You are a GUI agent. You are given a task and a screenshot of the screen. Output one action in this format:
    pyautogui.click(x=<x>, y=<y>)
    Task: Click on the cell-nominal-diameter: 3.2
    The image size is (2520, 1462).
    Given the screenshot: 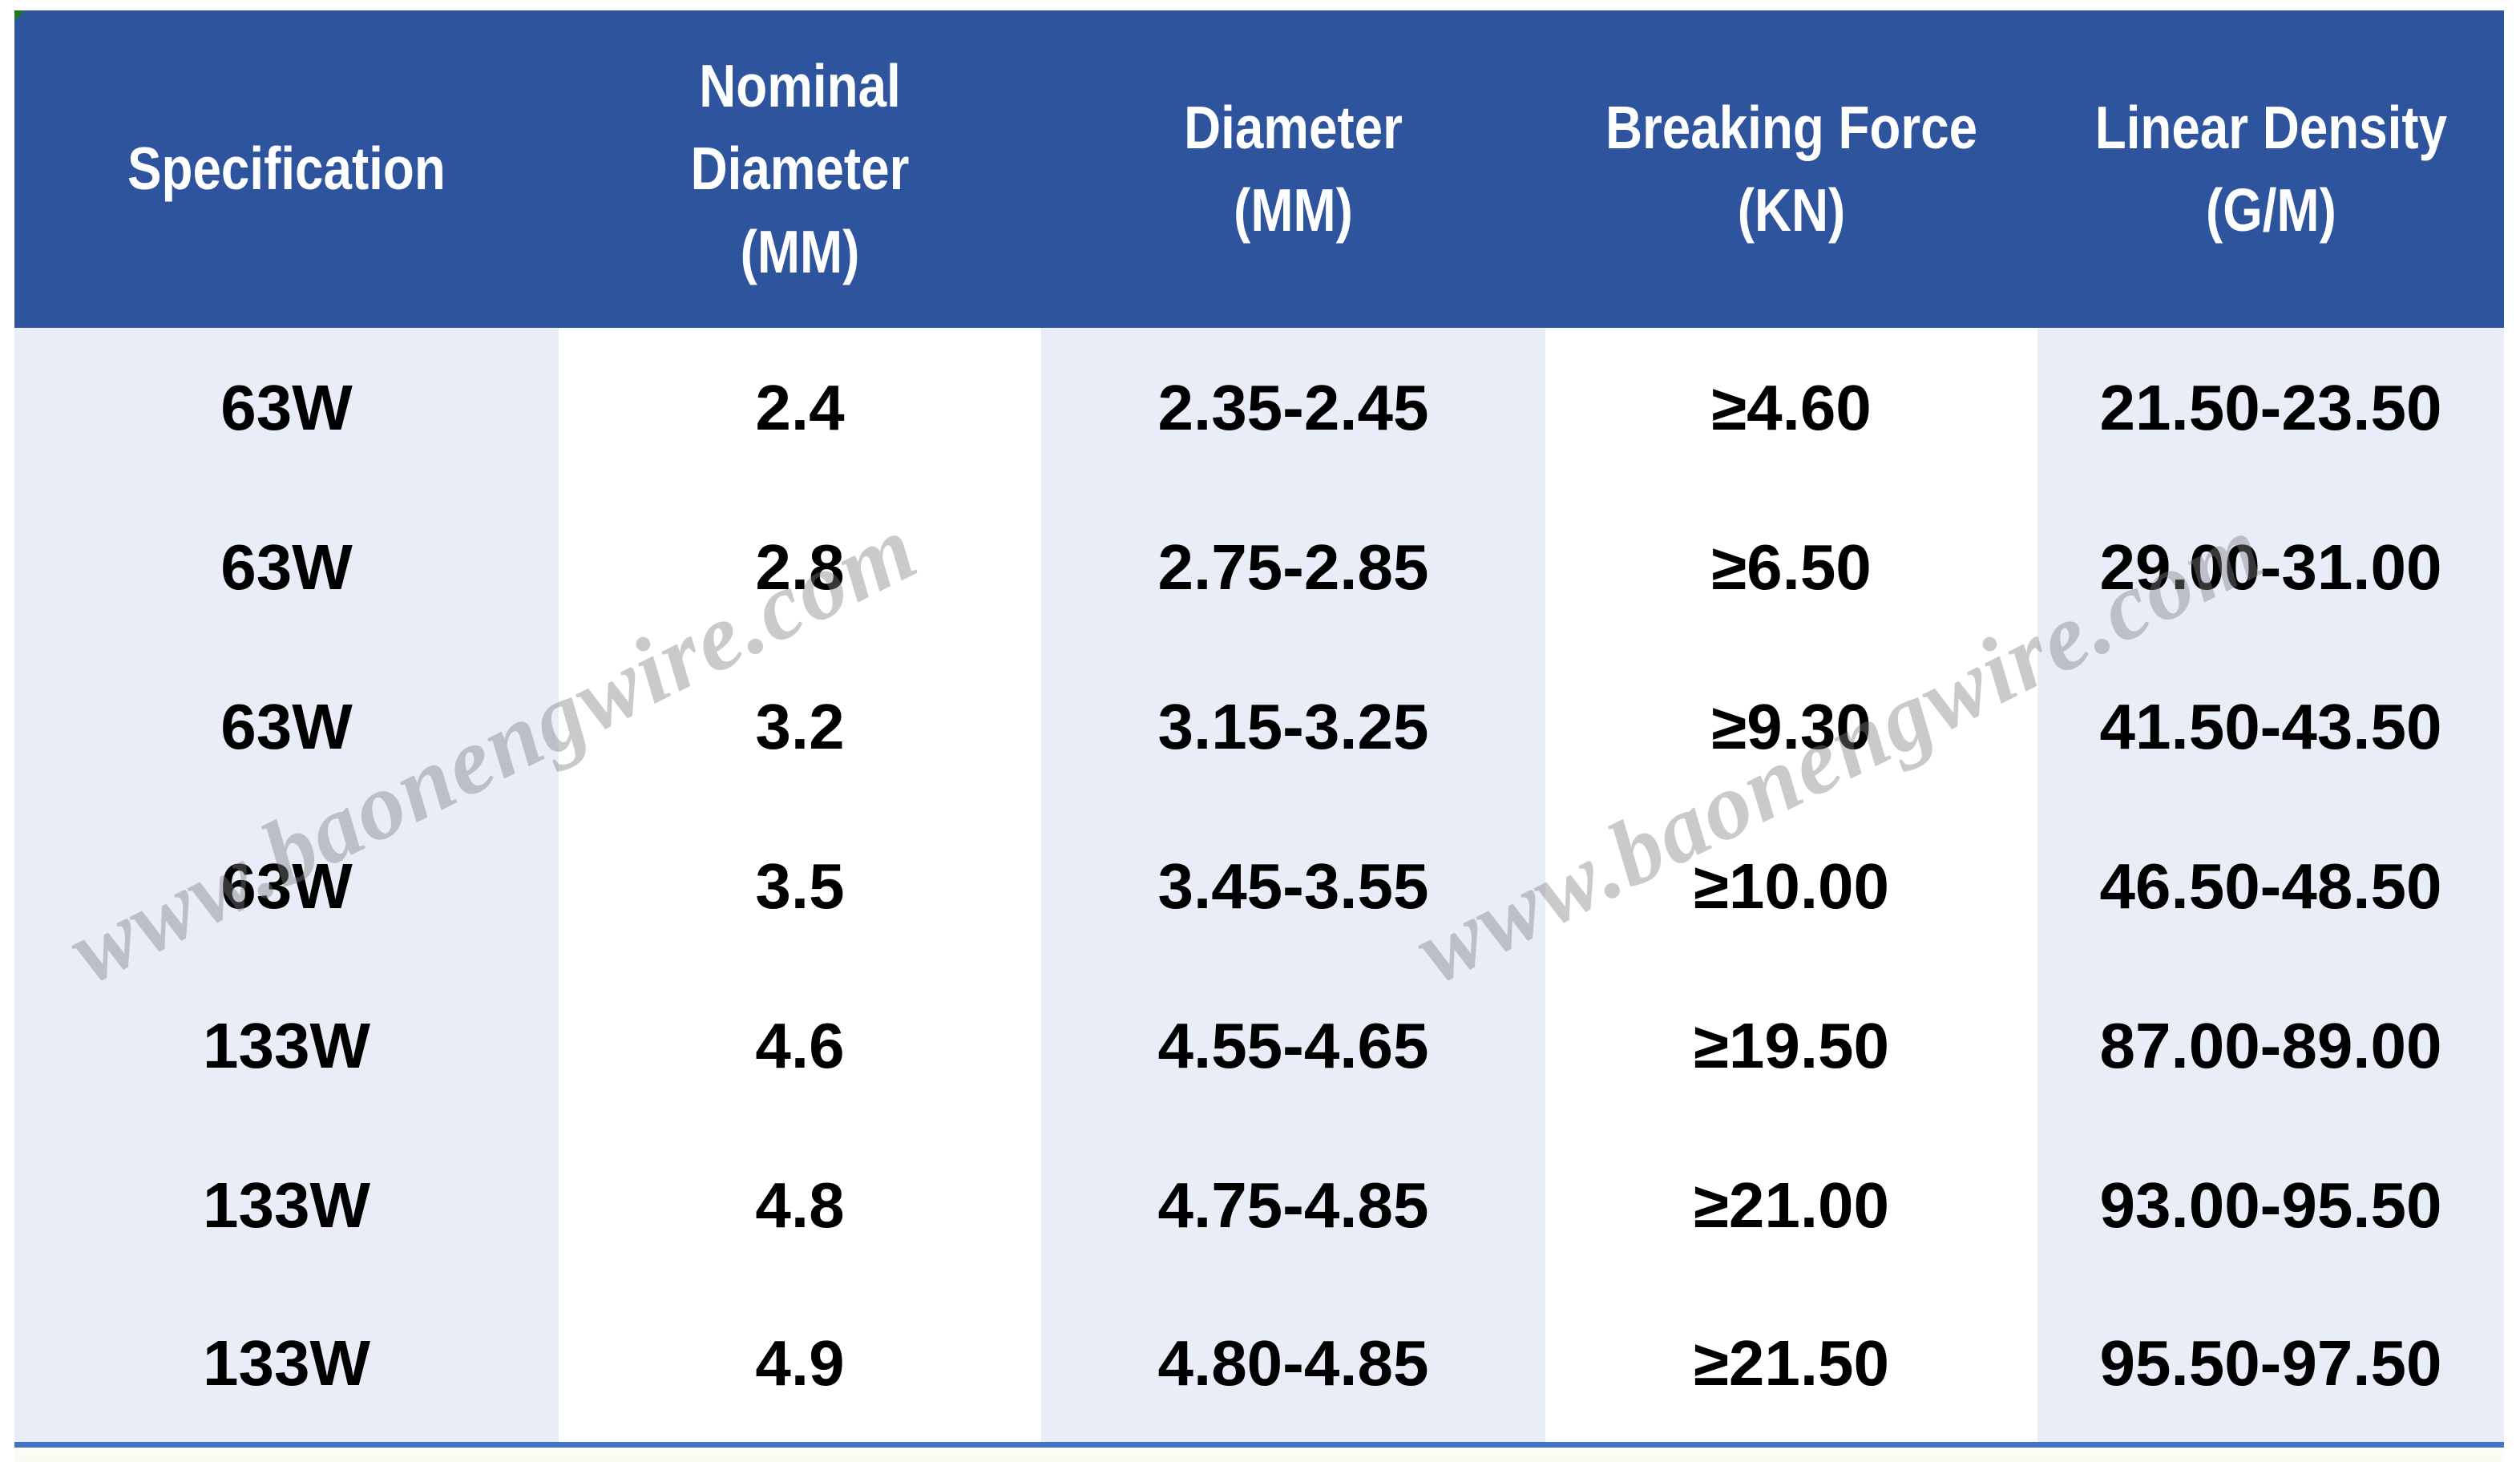 What is the action you would take?
    pyautogui.click(x=800, y=726)
    